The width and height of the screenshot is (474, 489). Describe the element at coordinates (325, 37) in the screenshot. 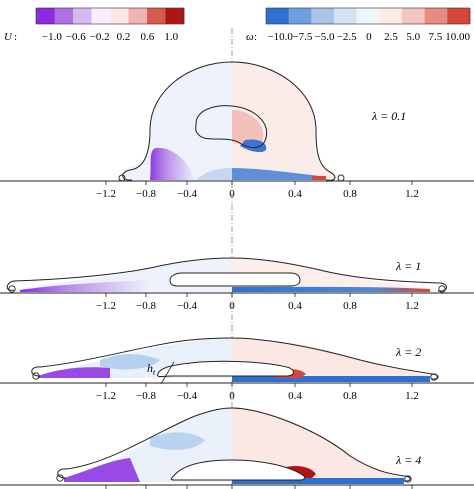

I see `colorbar-omega-tick-2: −5.0` at that location.